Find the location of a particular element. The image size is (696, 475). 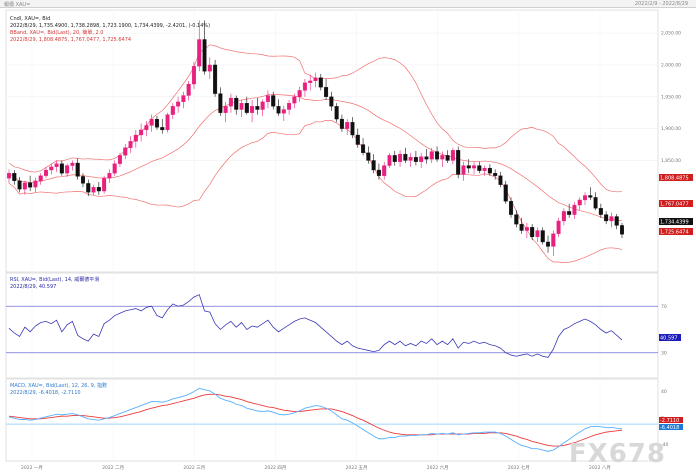

x-tick-label: 2022 六月 is located at coordinates (438, 467).